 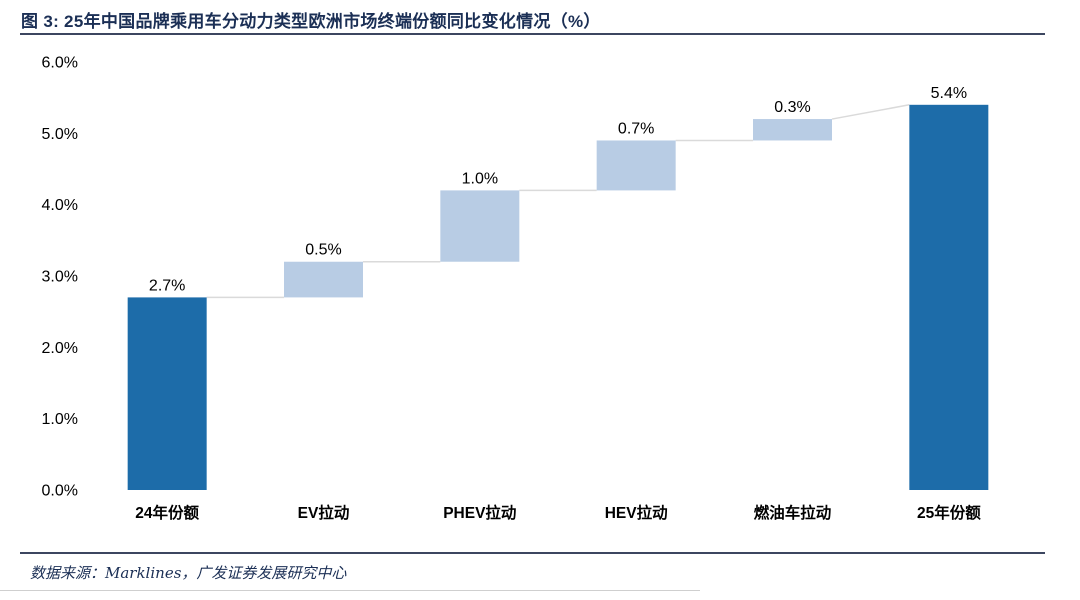 What do you see at coordinates (480, 226) in the screenshot?
I see `waterfall-bar-PHEV拉动` at bounding box center [480, 226].